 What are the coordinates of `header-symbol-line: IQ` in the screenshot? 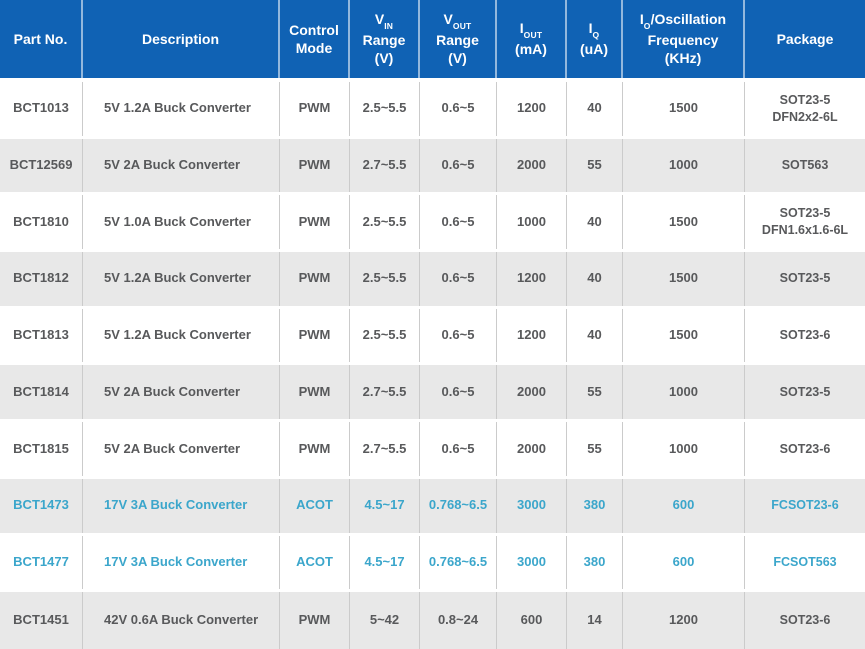 It's located at (594, 29).